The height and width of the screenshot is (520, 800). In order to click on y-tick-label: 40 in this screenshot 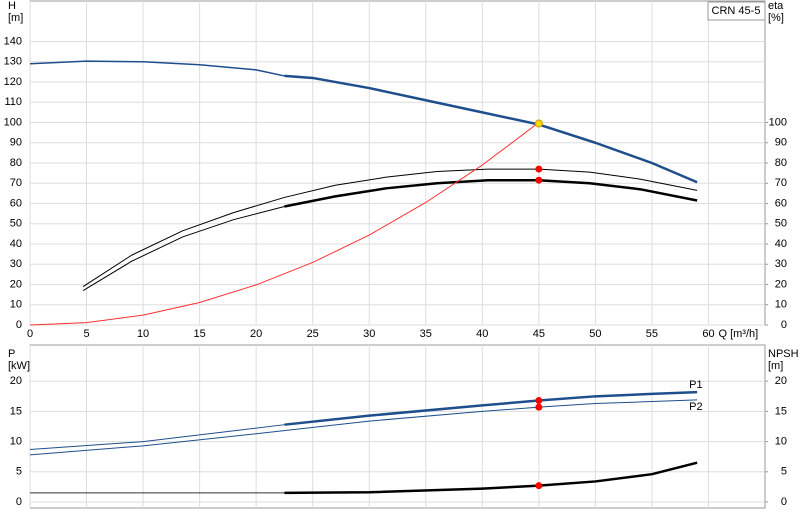, I will do `click(16, 244)`.